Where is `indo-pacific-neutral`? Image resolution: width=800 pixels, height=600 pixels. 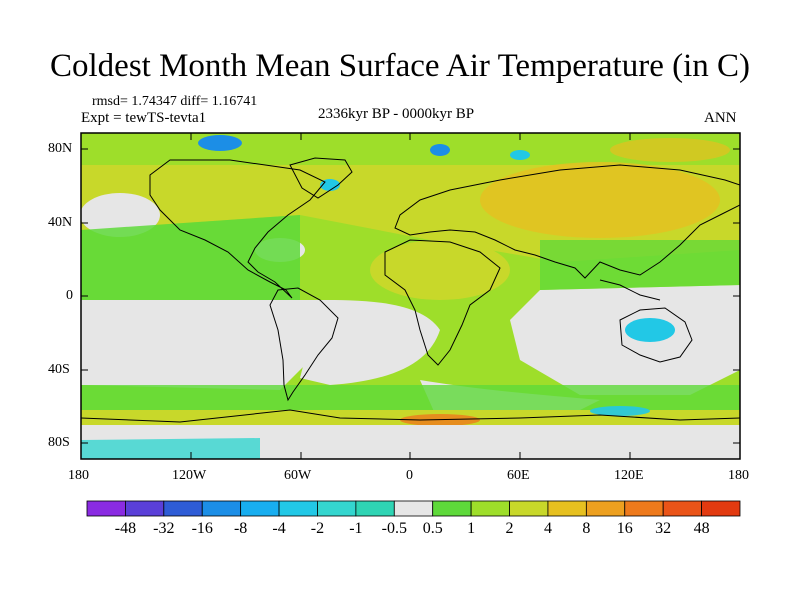 indo-pacific-neutral is located at coordinates (625, 340).